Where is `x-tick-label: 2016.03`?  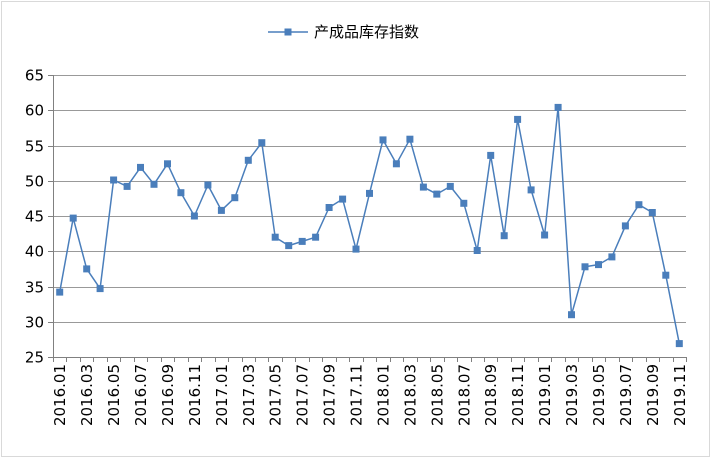 x-tick-label: 2016.03 is located at coordinates (87, 395).